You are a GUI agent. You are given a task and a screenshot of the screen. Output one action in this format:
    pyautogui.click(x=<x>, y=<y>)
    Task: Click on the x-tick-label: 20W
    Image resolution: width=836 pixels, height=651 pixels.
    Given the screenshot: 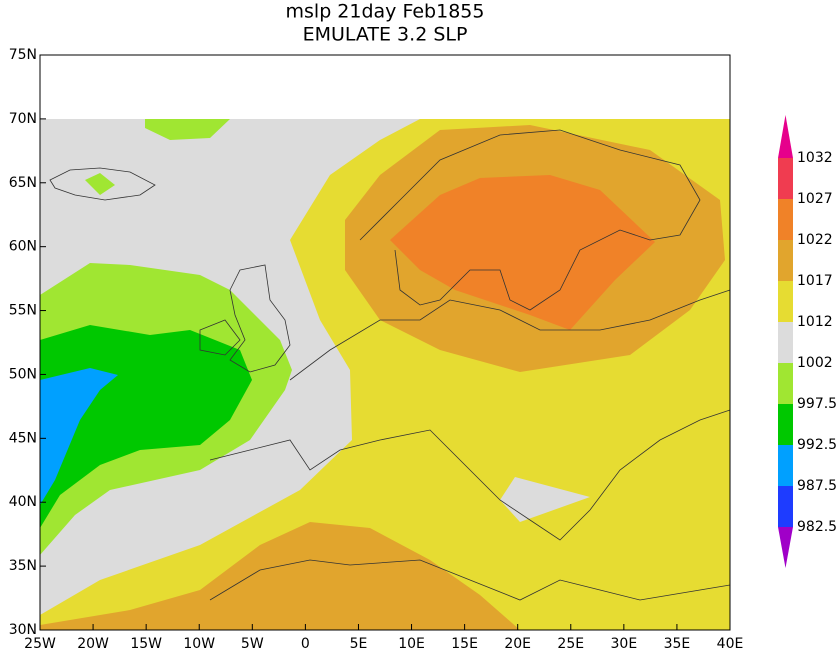 What is the action you would take?
    pyautogui.click(x=93, y=643)
    